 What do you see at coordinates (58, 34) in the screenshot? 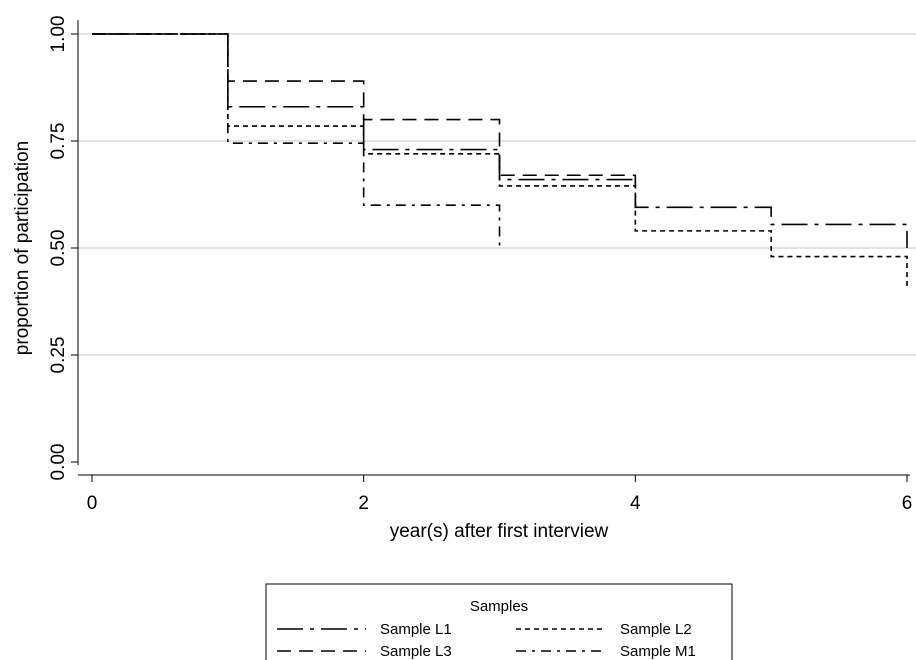
I see `y-tick-label: 1.00` at bounding box center [58, 34].